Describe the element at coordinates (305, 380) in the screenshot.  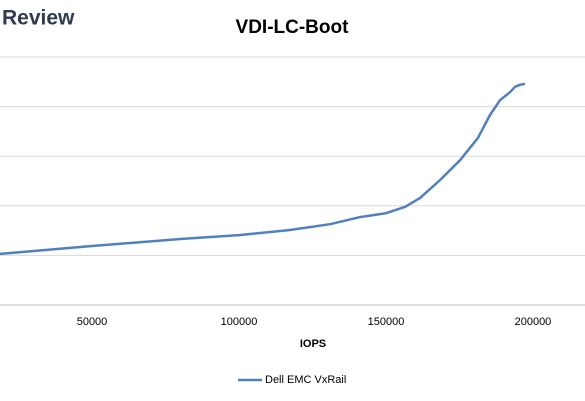
I see `legend-label: Dell EMC VxRail` at that location.